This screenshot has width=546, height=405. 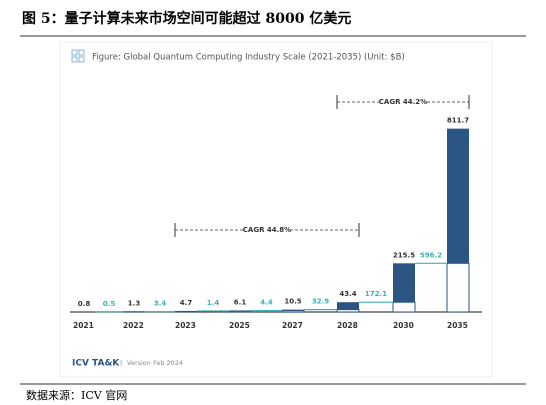 I want to click on x-tick-label: 2021, so click(x=83, y=325).